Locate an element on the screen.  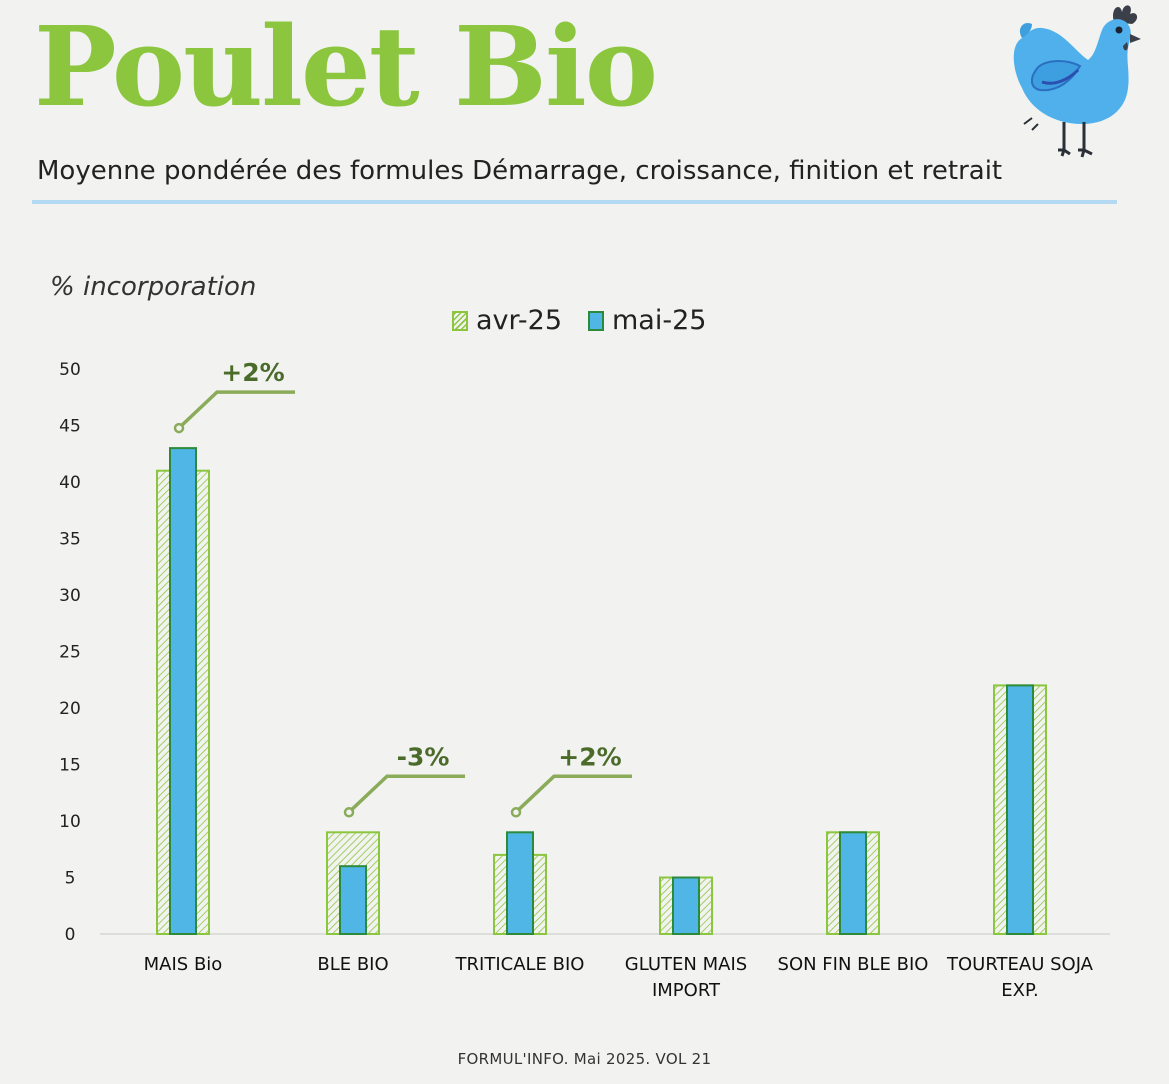
x-tick-label: BLE BIO is located at coordinates (352, 964).